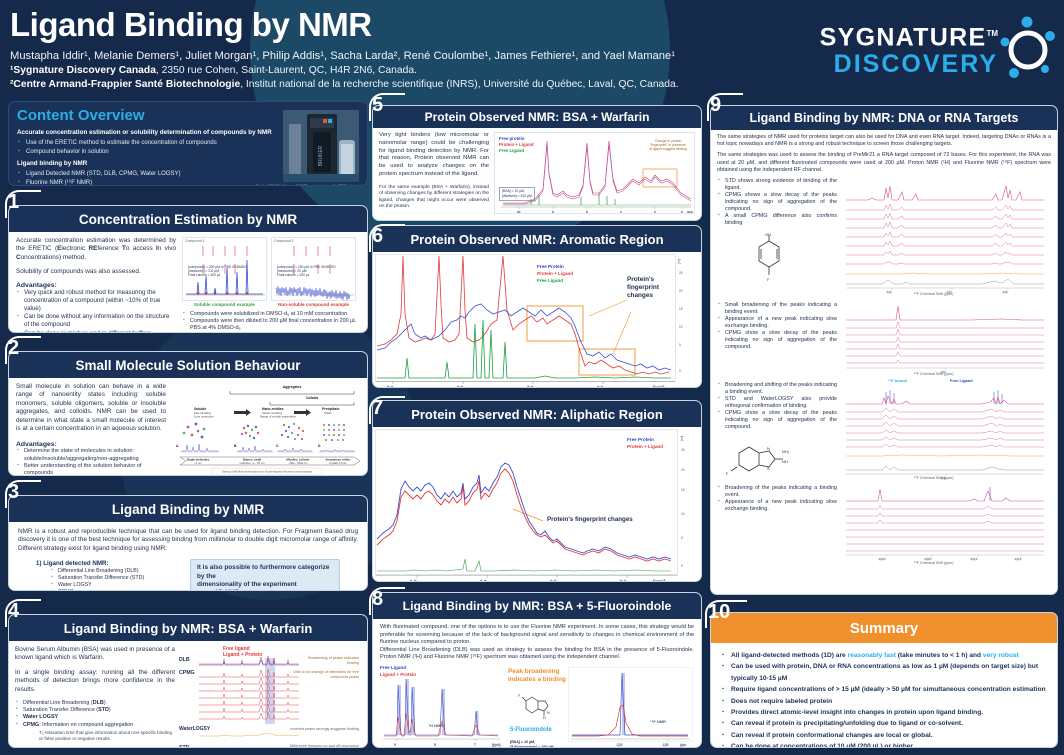 This screenshot has width=1064, height=755. I want to click on list-item: Water LOGSY, so click(95, 717).